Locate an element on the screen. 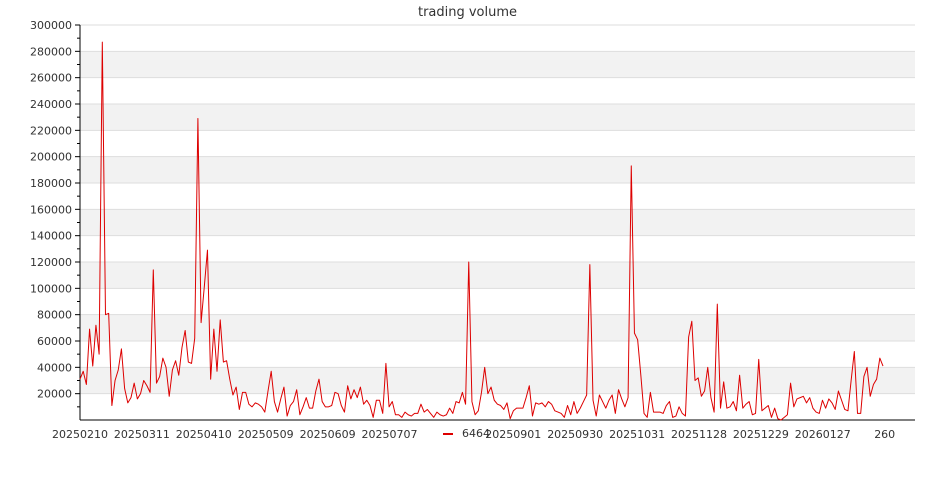  y-tick-label: 220000 is located at coordinates (51, 130).